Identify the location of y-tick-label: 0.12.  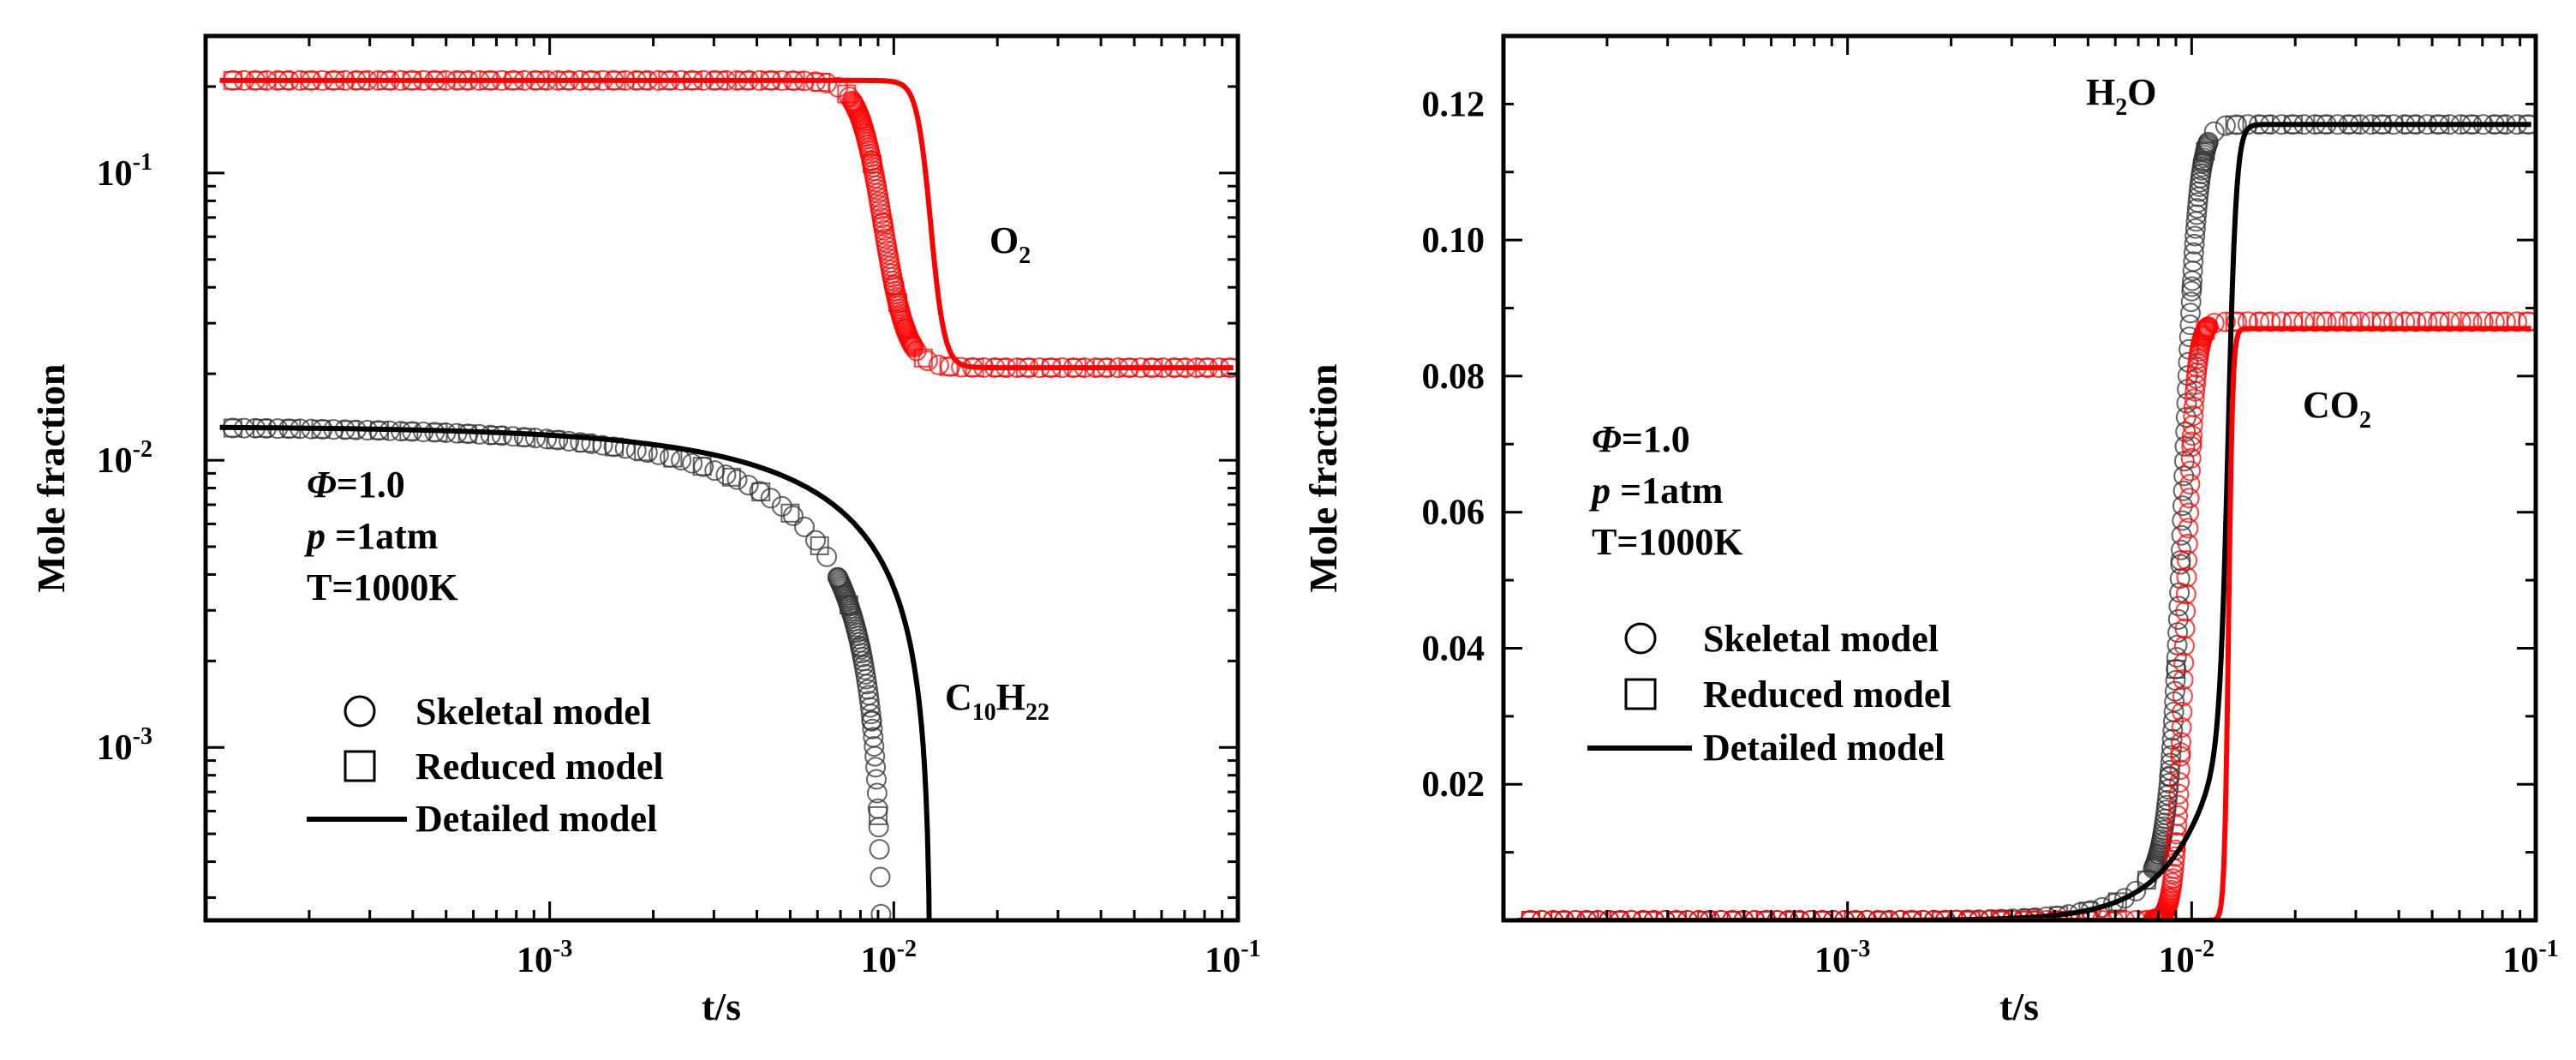
(1454, 104).